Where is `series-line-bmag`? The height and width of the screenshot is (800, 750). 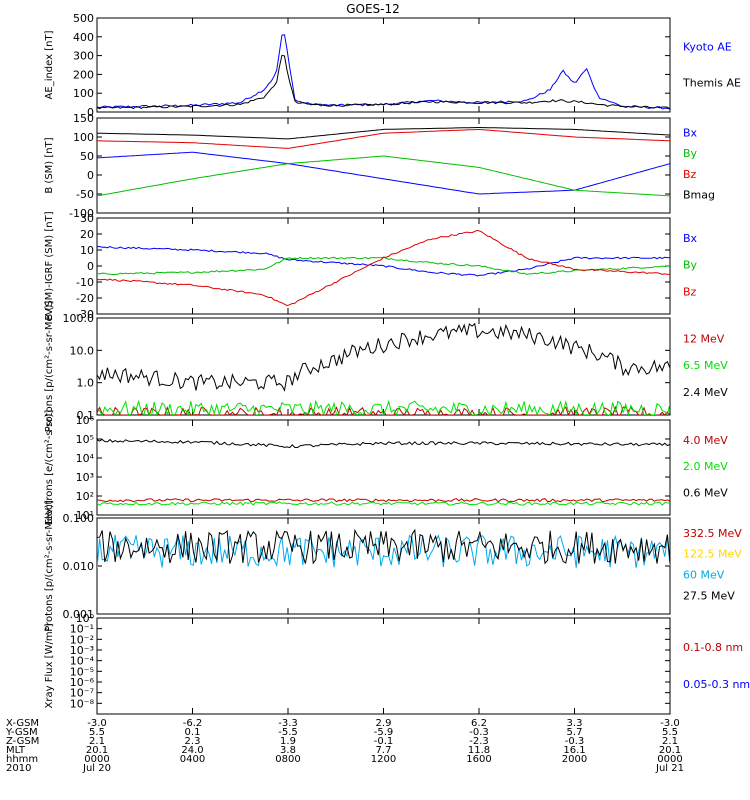
series-line-bmag is located at coordinates (383, 133).